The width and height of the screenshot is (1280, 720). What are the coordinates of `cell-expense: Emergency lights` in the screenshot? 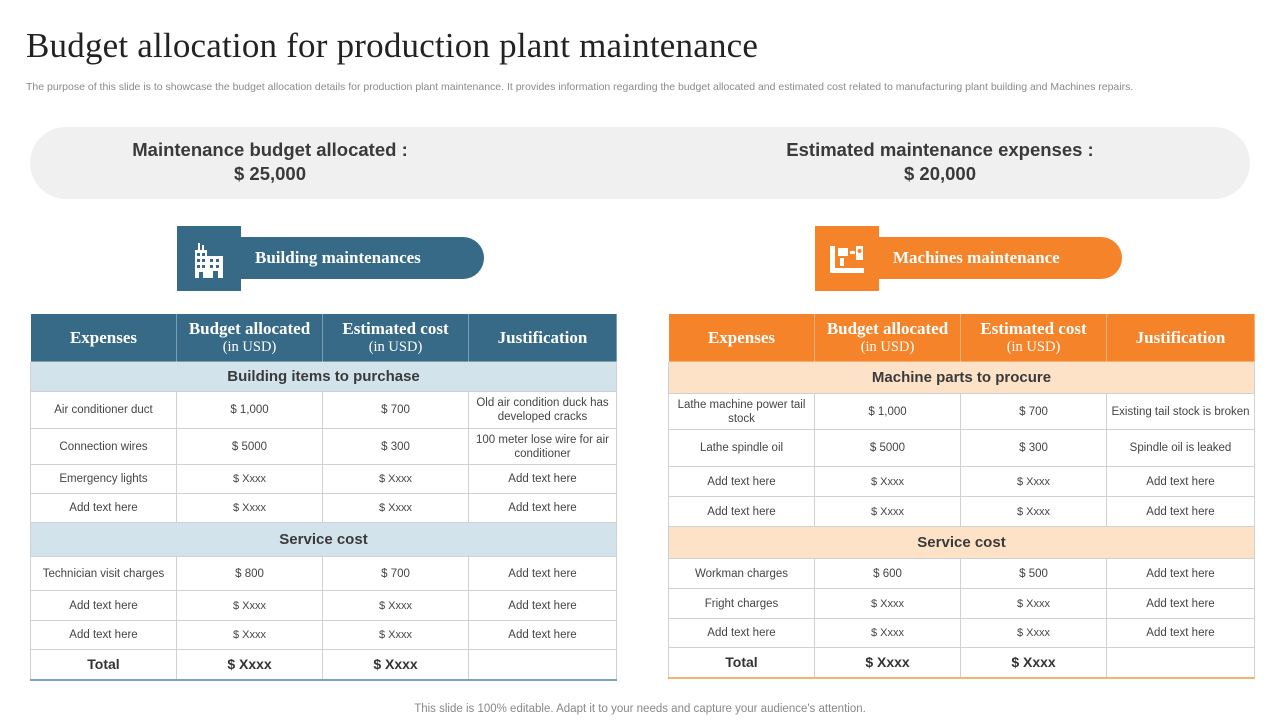 It's located at (103, 479).